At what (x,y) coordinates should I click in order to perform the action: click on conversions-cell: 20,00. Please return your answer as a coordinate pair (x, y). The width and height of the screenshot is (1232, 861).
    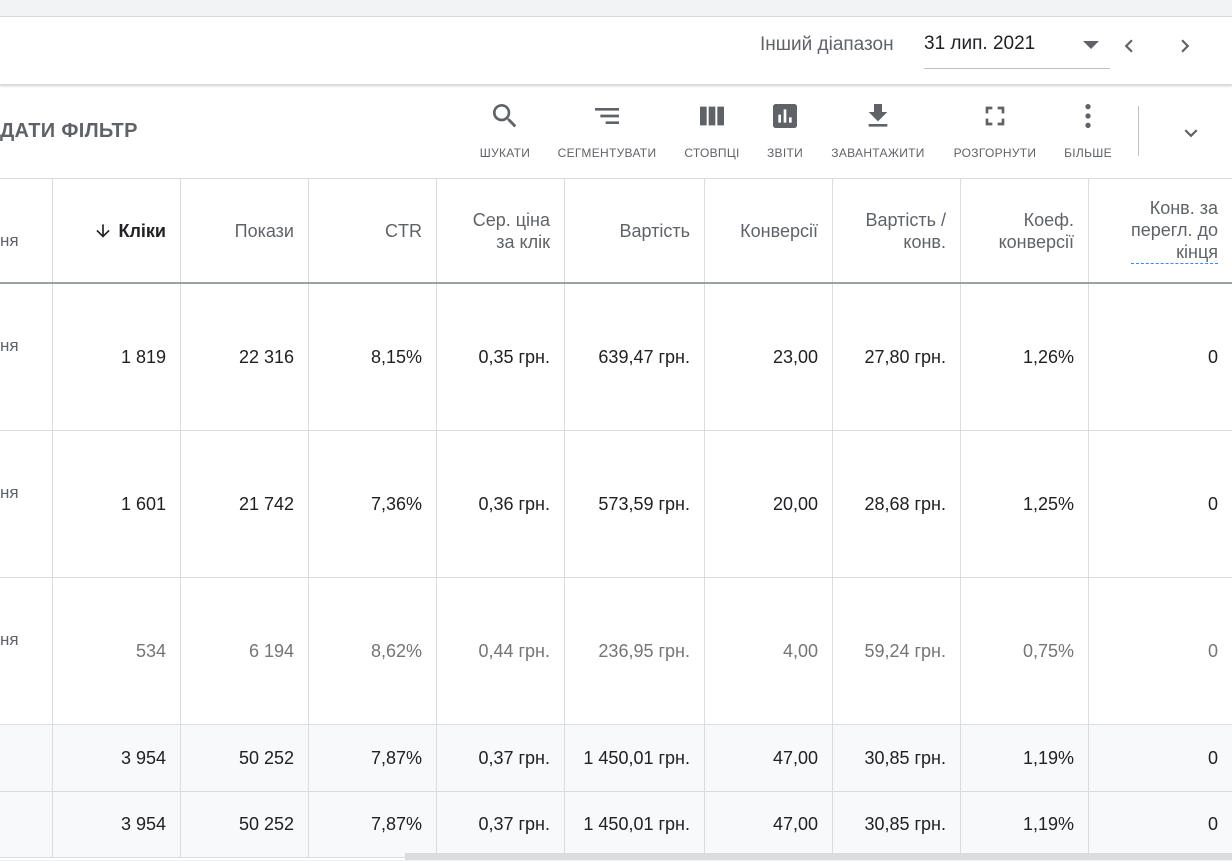
    Looking at the image, I should click on (768, 504).